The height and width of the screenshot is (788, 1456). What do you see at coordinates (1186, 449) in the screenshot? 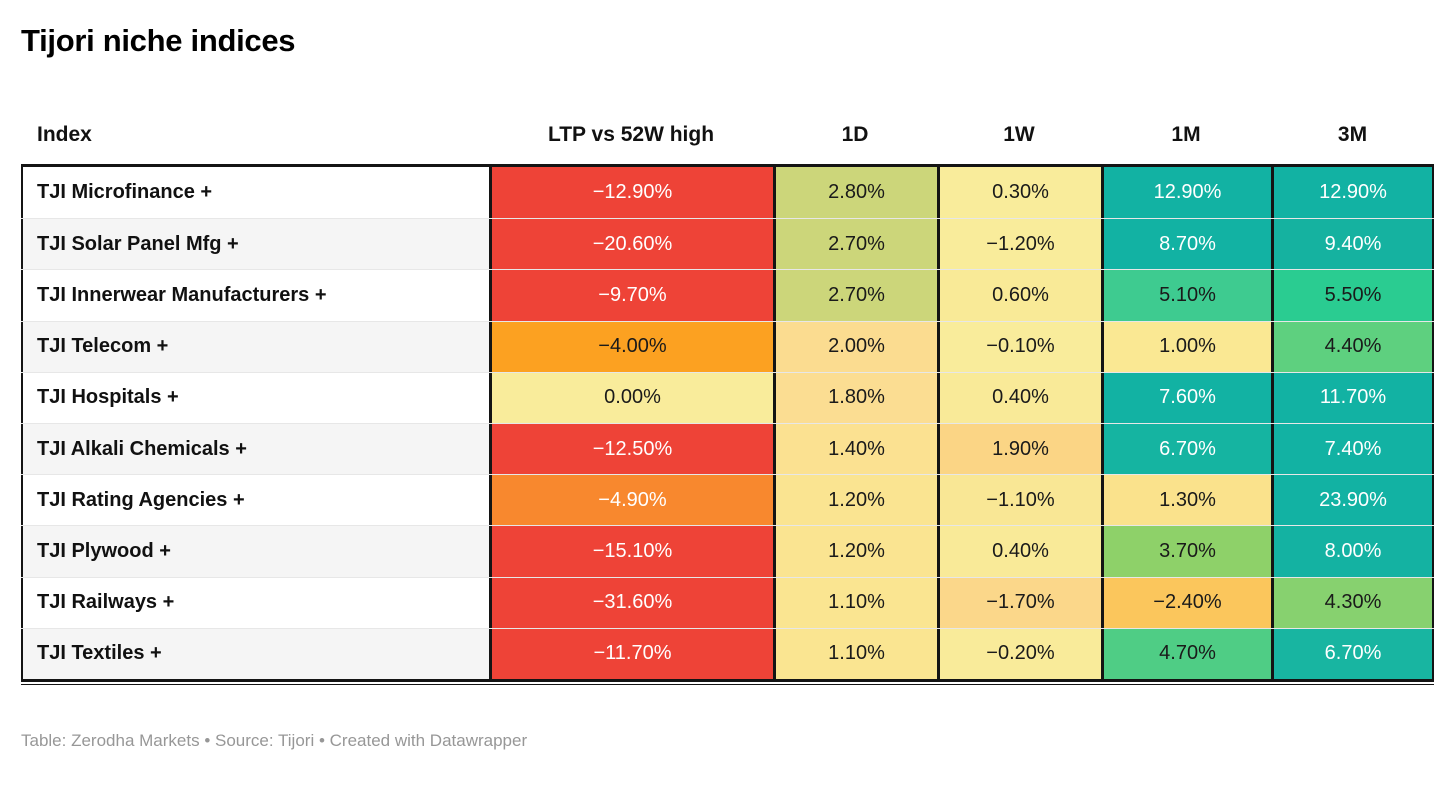
I see `cell-1m: 6.70%` at bounding box center [1186, 449].